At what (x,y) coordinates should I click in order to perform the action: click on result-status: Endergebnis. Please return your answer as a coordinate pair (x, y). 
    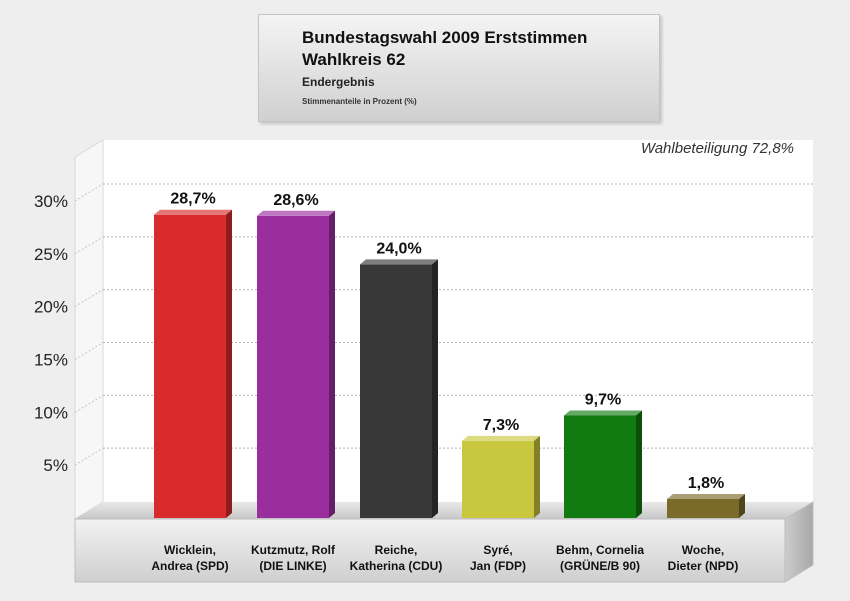
    Looking at the image, I should click on (338, 82).